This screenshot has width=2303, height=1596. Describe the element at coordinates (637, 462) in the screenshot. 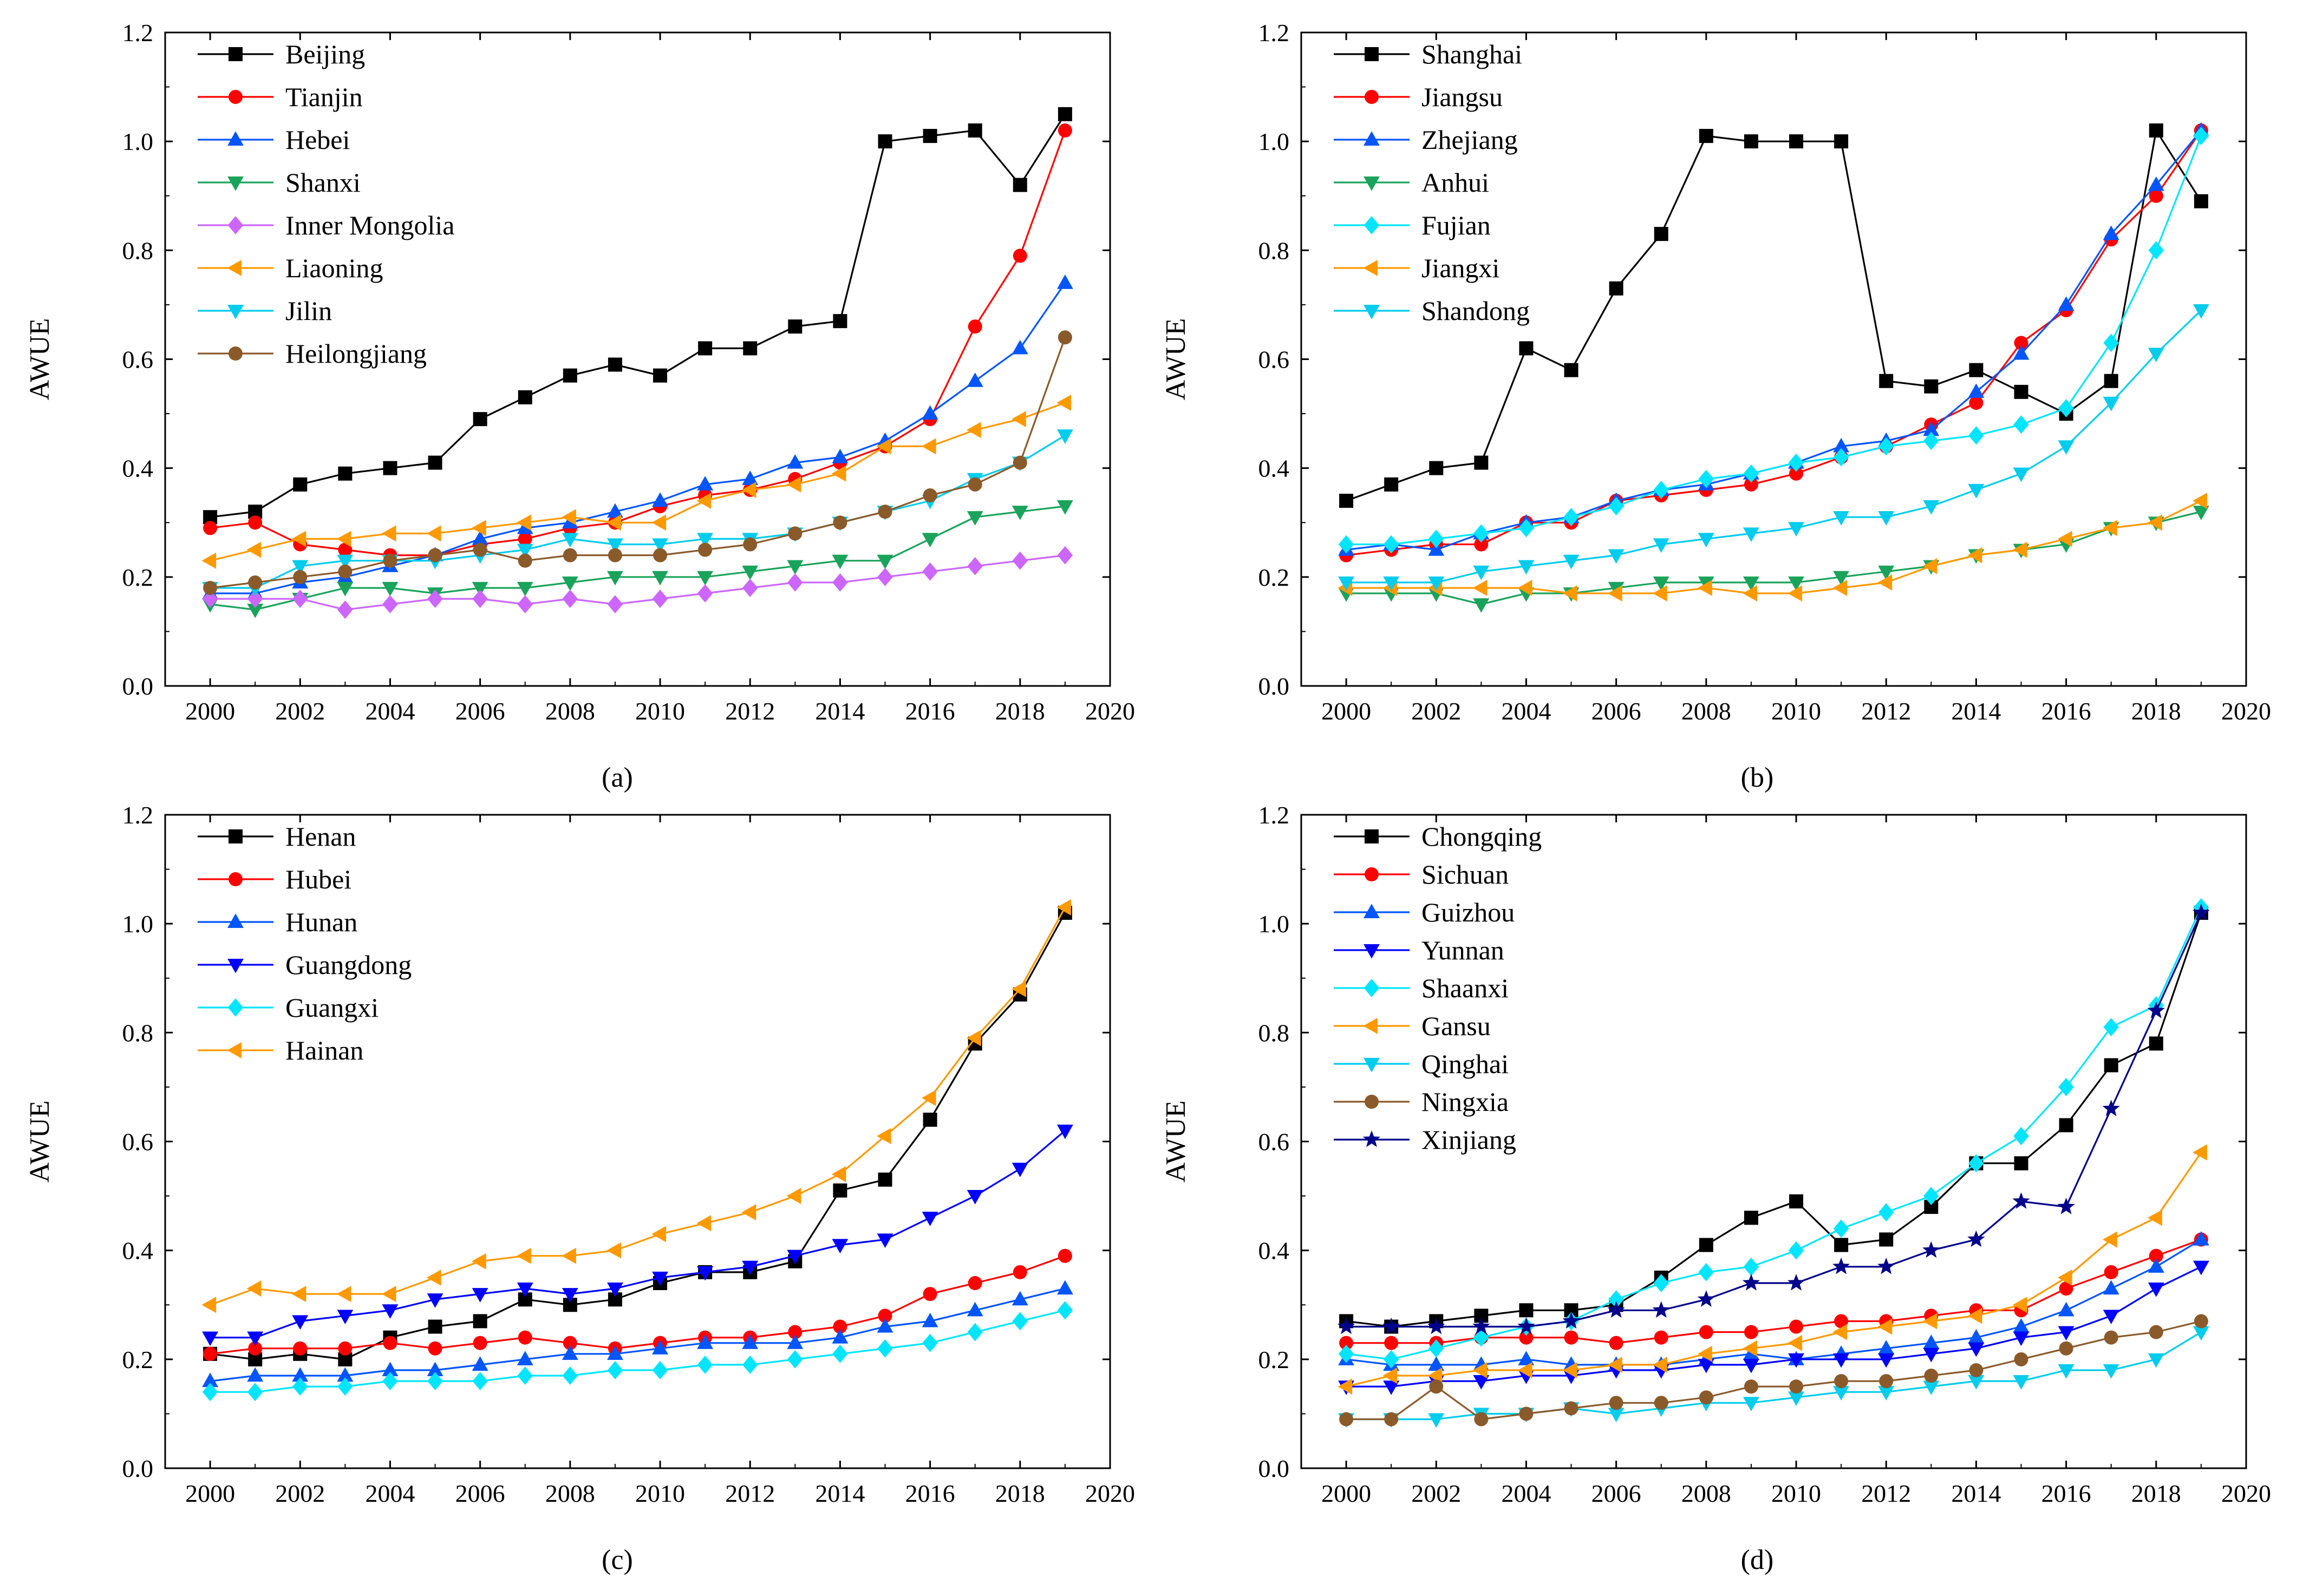

I see `series-heilongjiang` at that location.